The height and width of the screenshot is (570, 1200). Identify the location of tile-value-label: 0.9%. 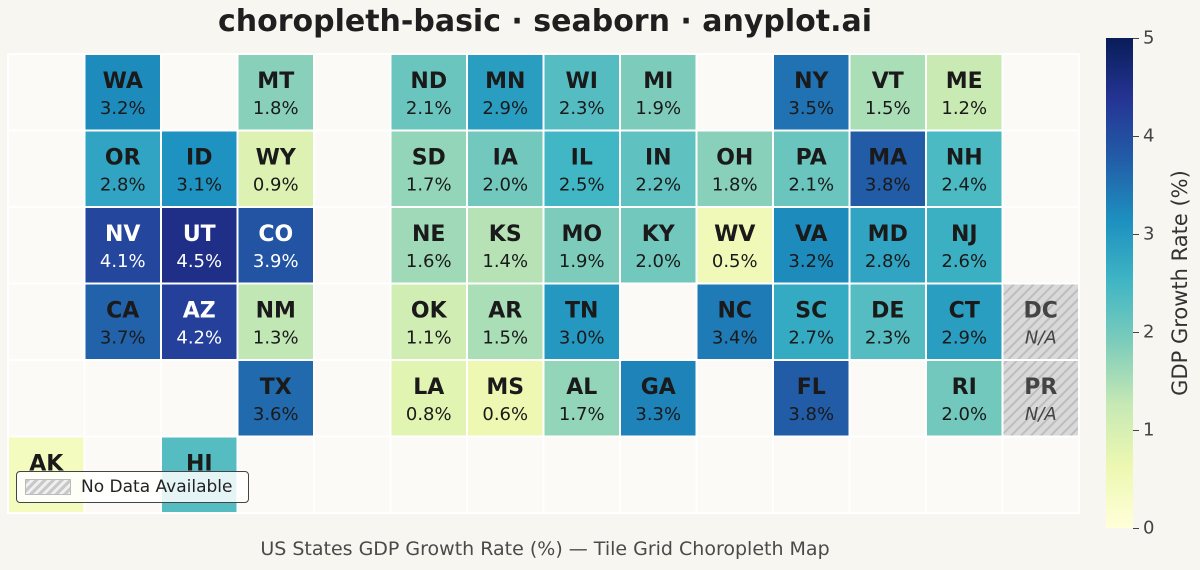
(276, 185).